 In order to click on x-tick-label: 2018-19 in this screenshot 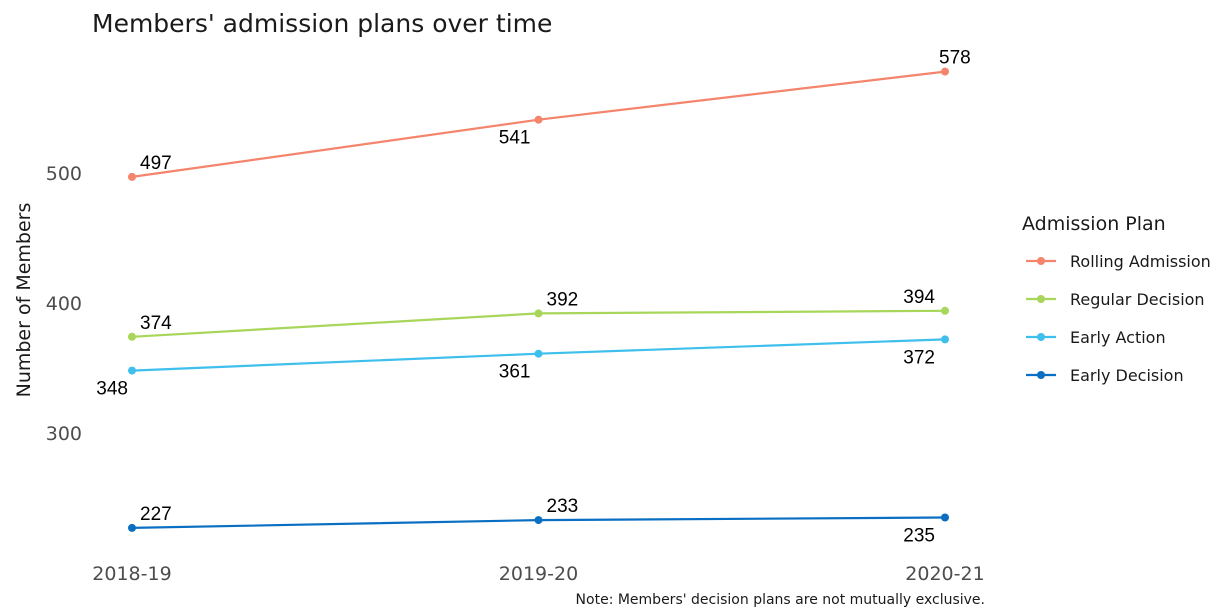, I will do `click(131, 574)`.